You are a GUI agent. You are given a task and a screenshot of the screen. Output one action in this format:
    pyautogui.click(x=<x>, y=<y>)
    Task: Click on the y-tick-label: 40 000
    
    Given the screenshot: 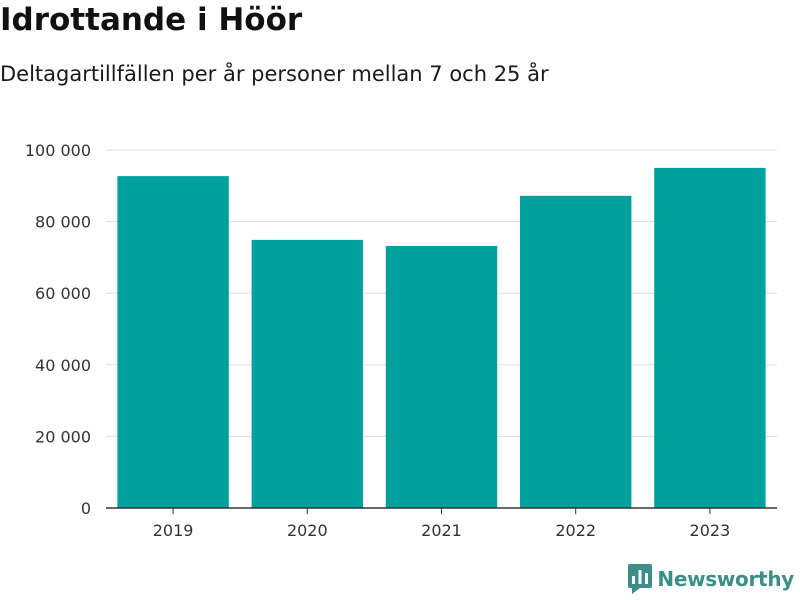 What is the action you would take?
    pyautogui.click(x=63, y=365)
    